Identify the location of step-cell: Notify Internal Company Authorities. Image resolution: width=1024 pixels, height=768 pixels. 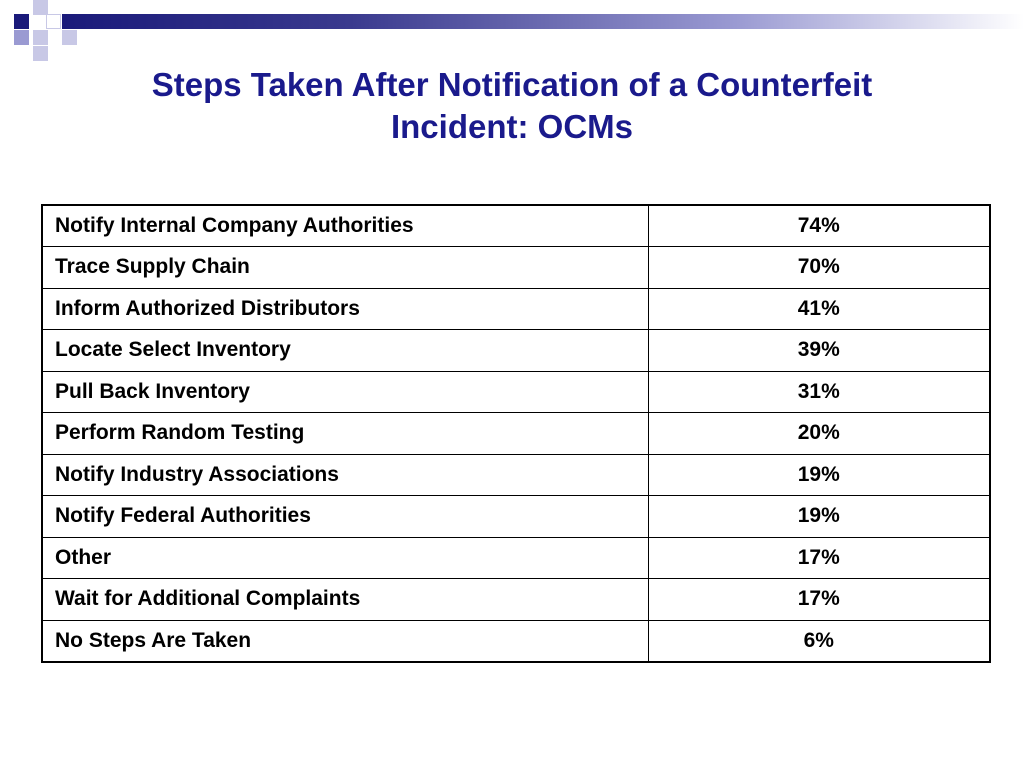
(345, 225).